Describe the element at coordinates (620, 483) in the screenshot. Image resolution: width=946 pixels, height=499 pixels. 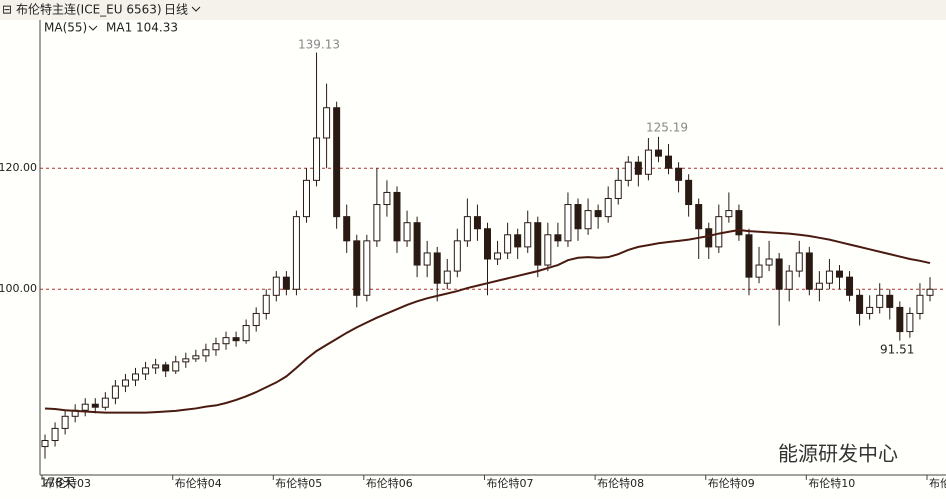
I see `x-tick-label: 布伦特08` at that location.